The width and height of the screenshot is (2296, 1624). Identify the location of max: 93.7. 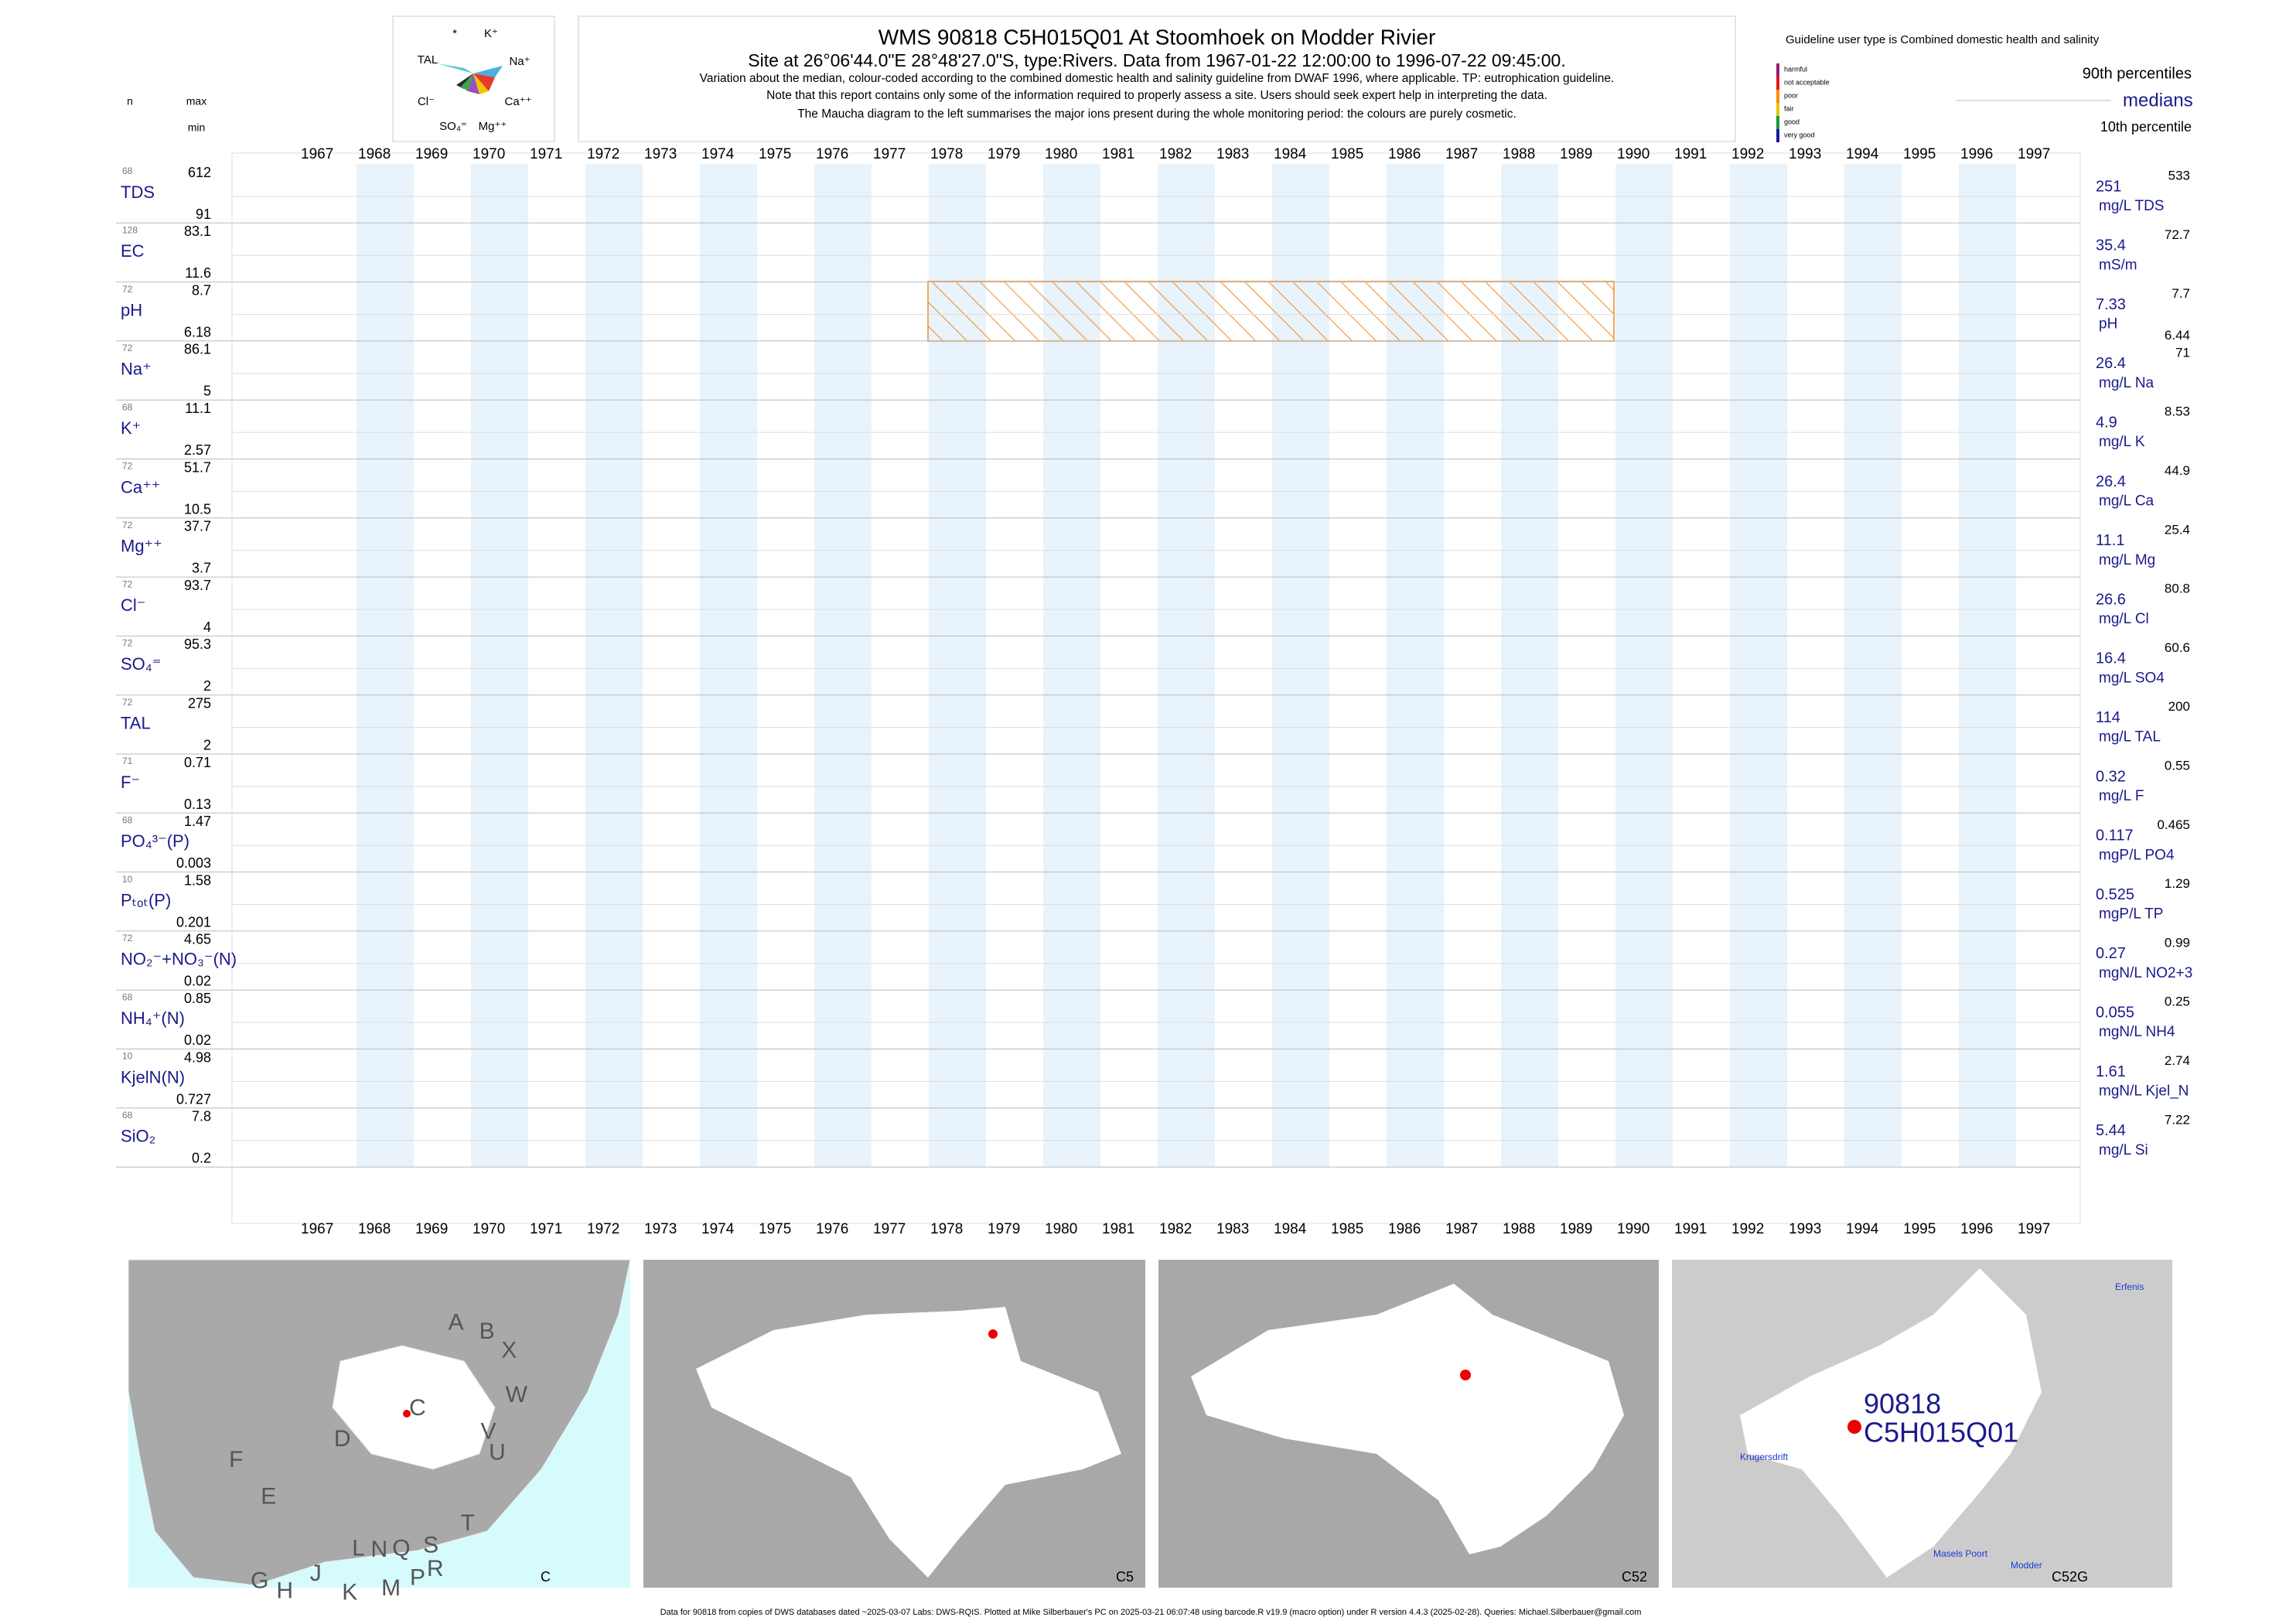
(197, 585).